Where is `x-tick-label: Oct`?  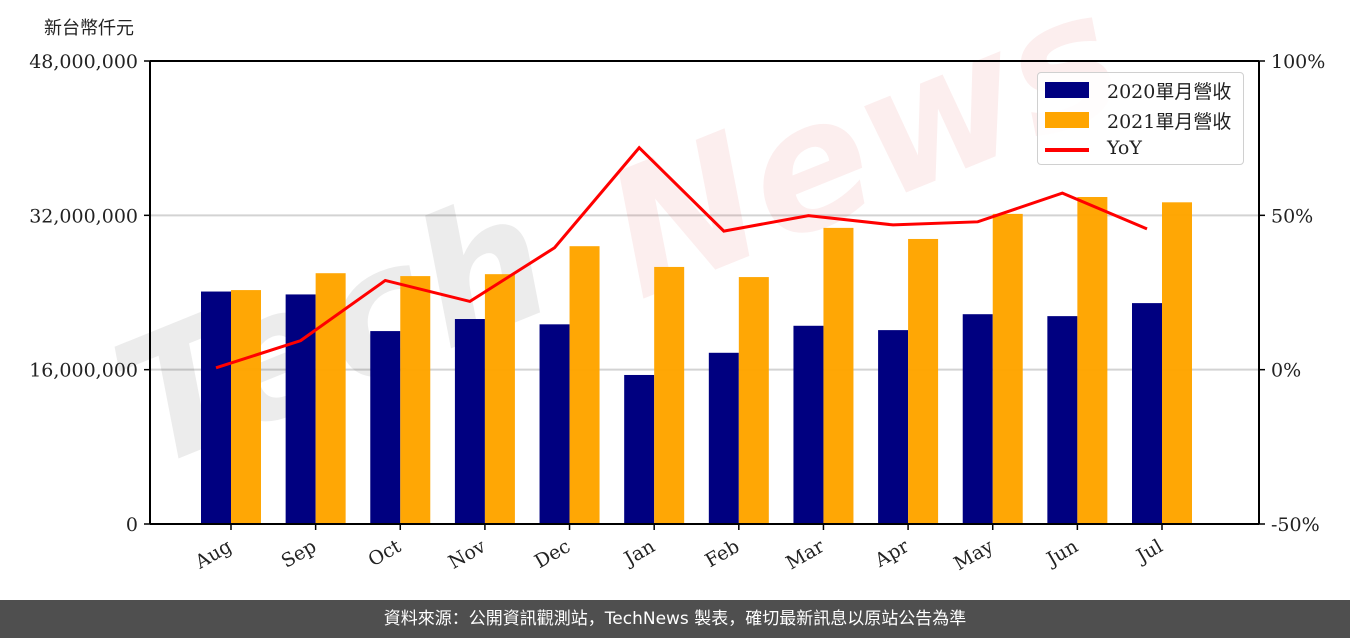
x-tick-label: Oct is located at coordinates (384, 553).